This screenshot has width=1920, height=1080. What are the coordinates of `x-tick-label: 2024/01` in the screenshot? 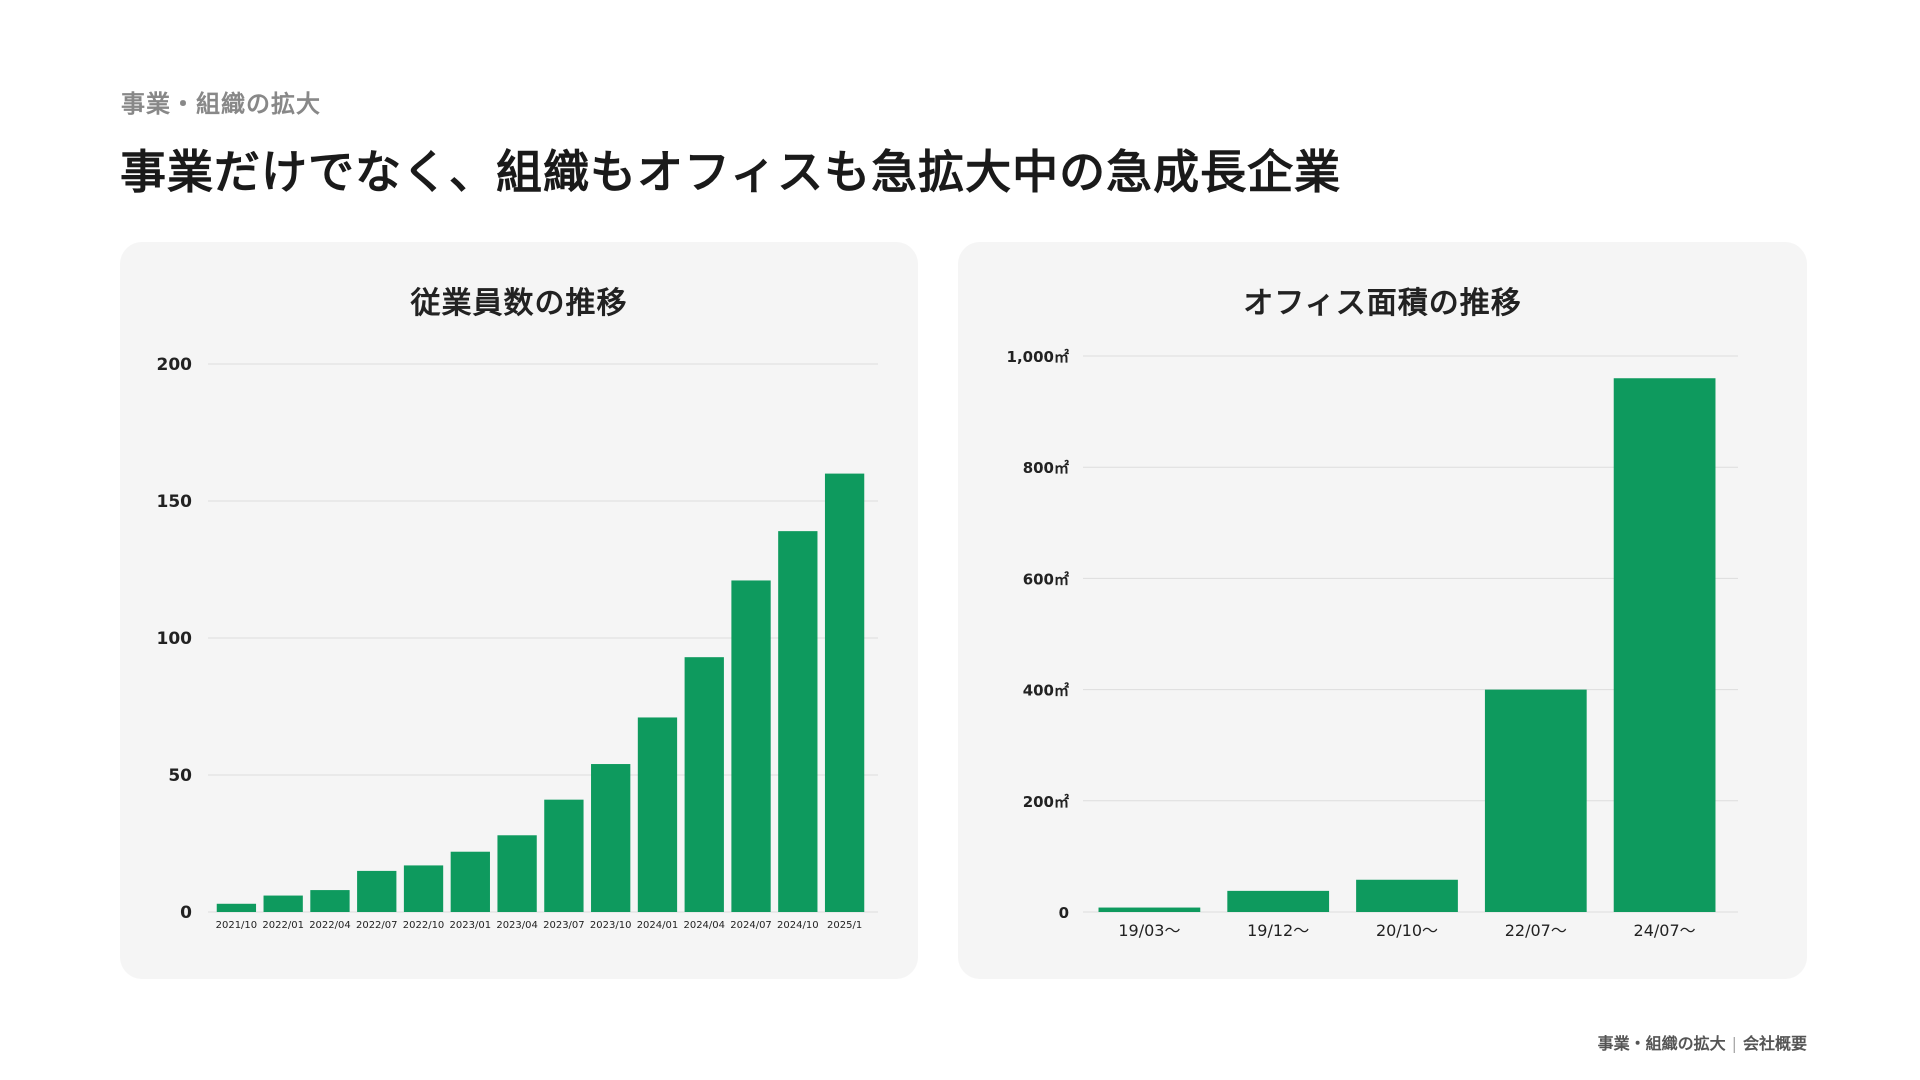 It's located at (658, 925).